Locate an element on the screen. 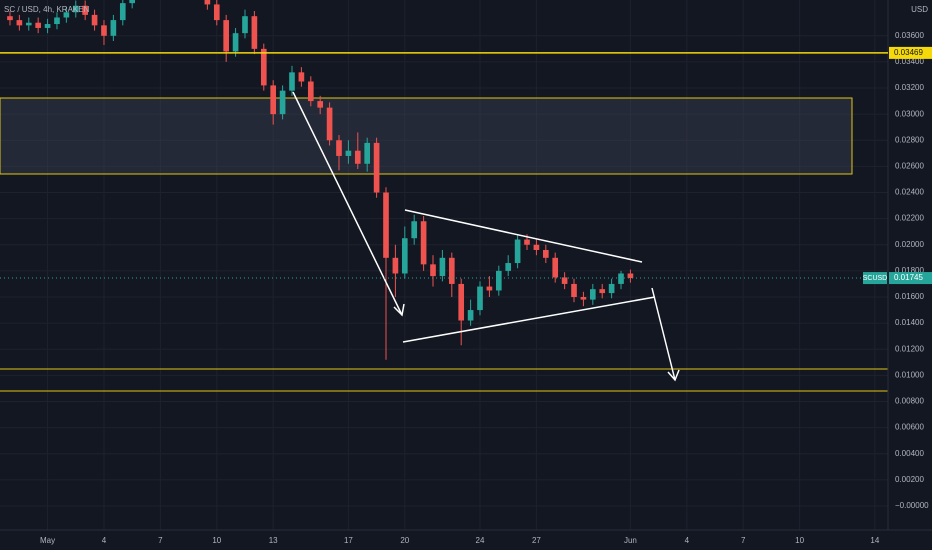 The height and width of the screenshot is (550, 932). y-tick-label: −0.00000 is located at coordinates (912, 505).